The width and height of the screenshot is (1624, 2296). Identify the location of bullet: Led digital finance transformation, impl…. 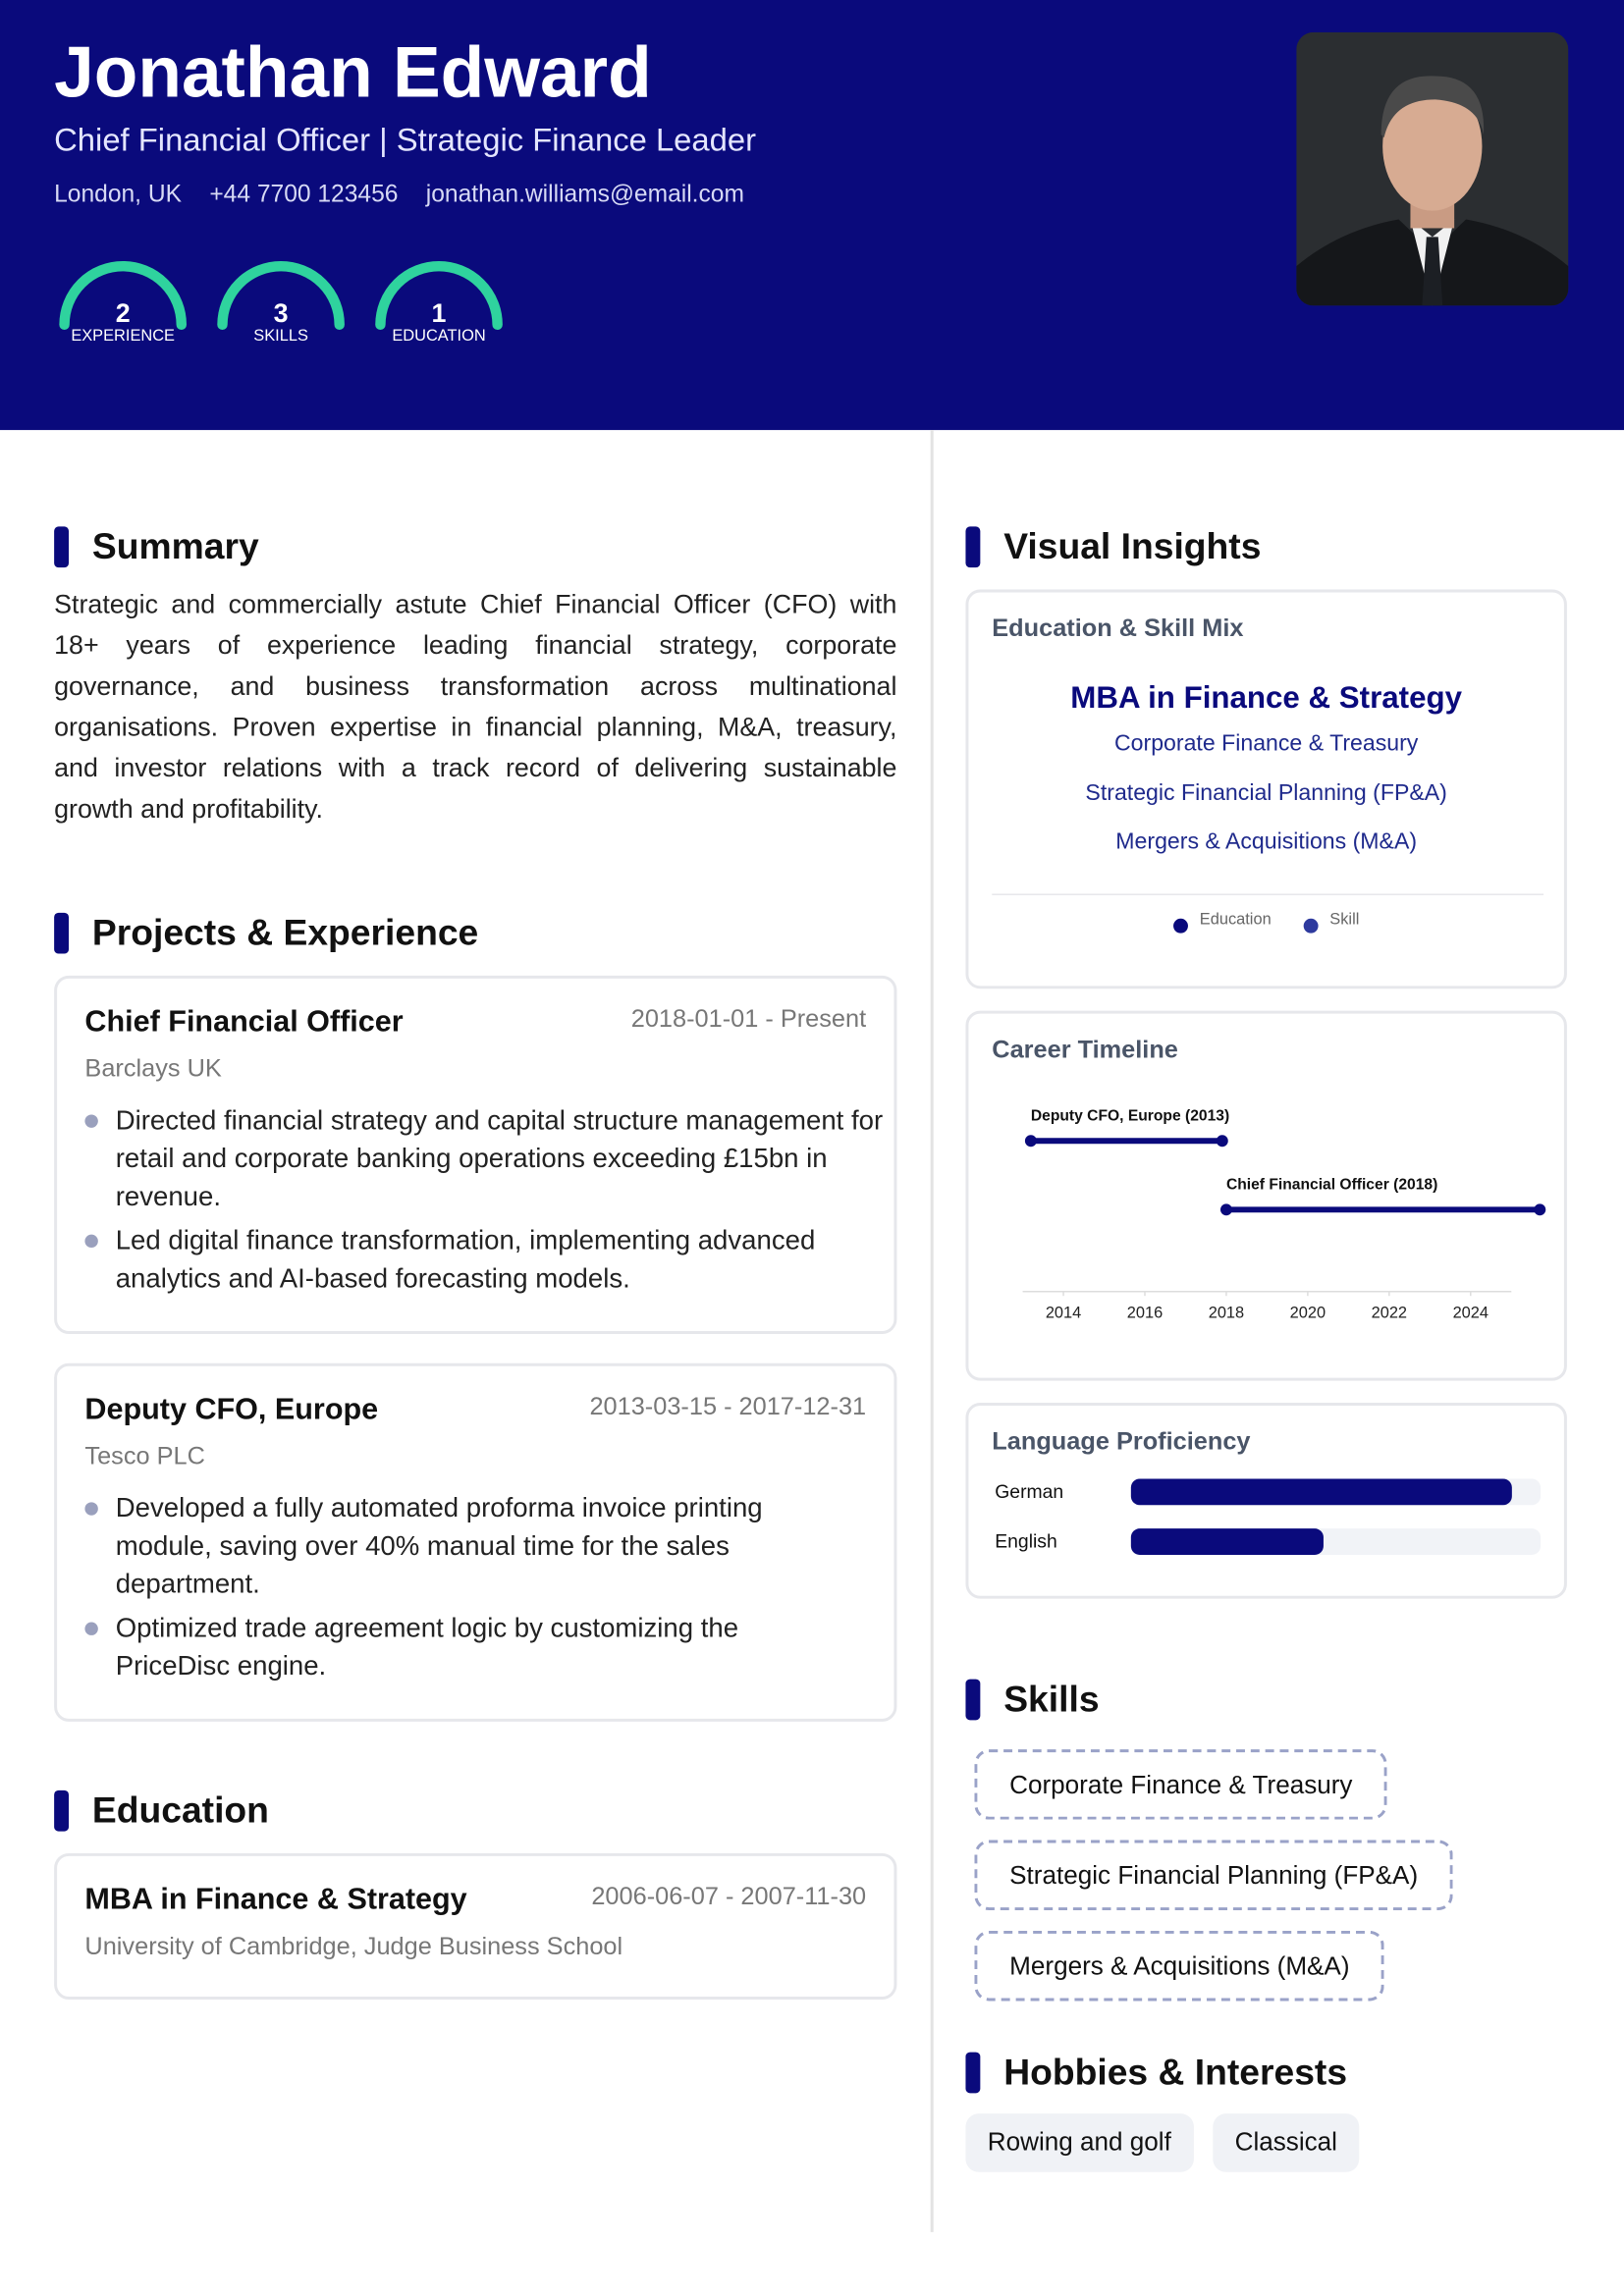
(493, 1259).